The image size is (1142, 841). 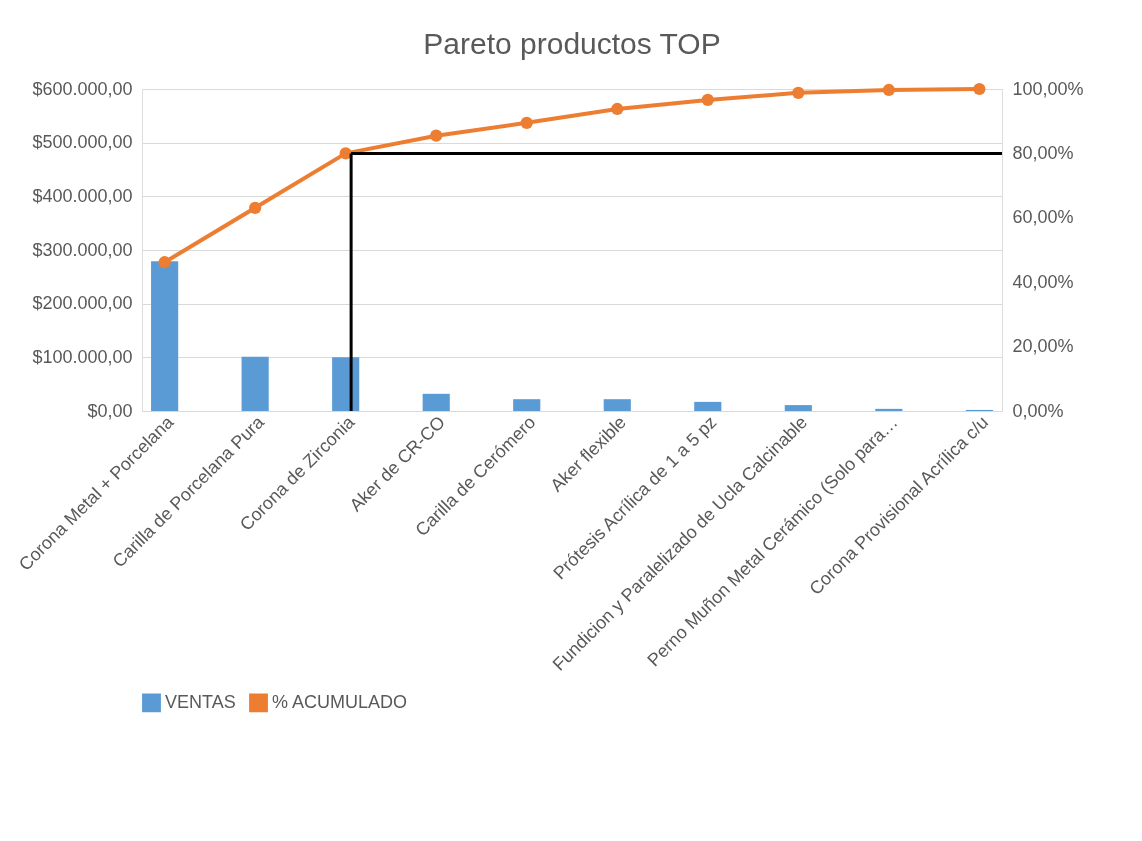 I want to click on y-tick-label: $300.000,00, so click(x=82, y=249).